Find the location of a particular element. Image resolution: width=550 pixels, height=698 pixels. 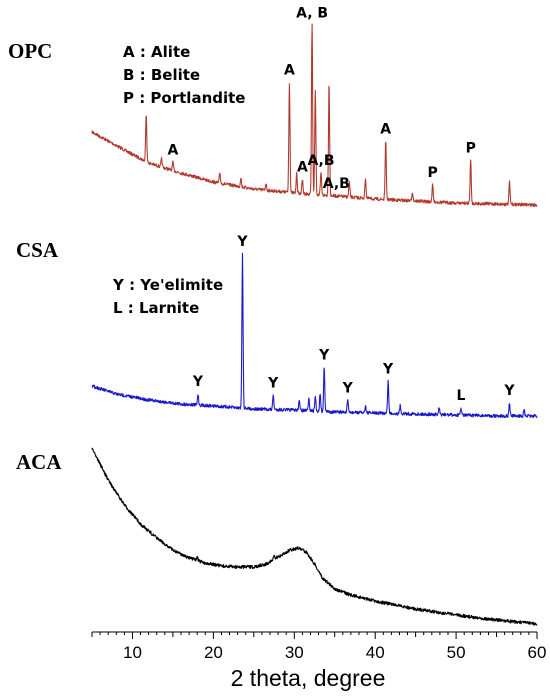

peak-label-opc-5: A,B is located at coordinates (336, 184).